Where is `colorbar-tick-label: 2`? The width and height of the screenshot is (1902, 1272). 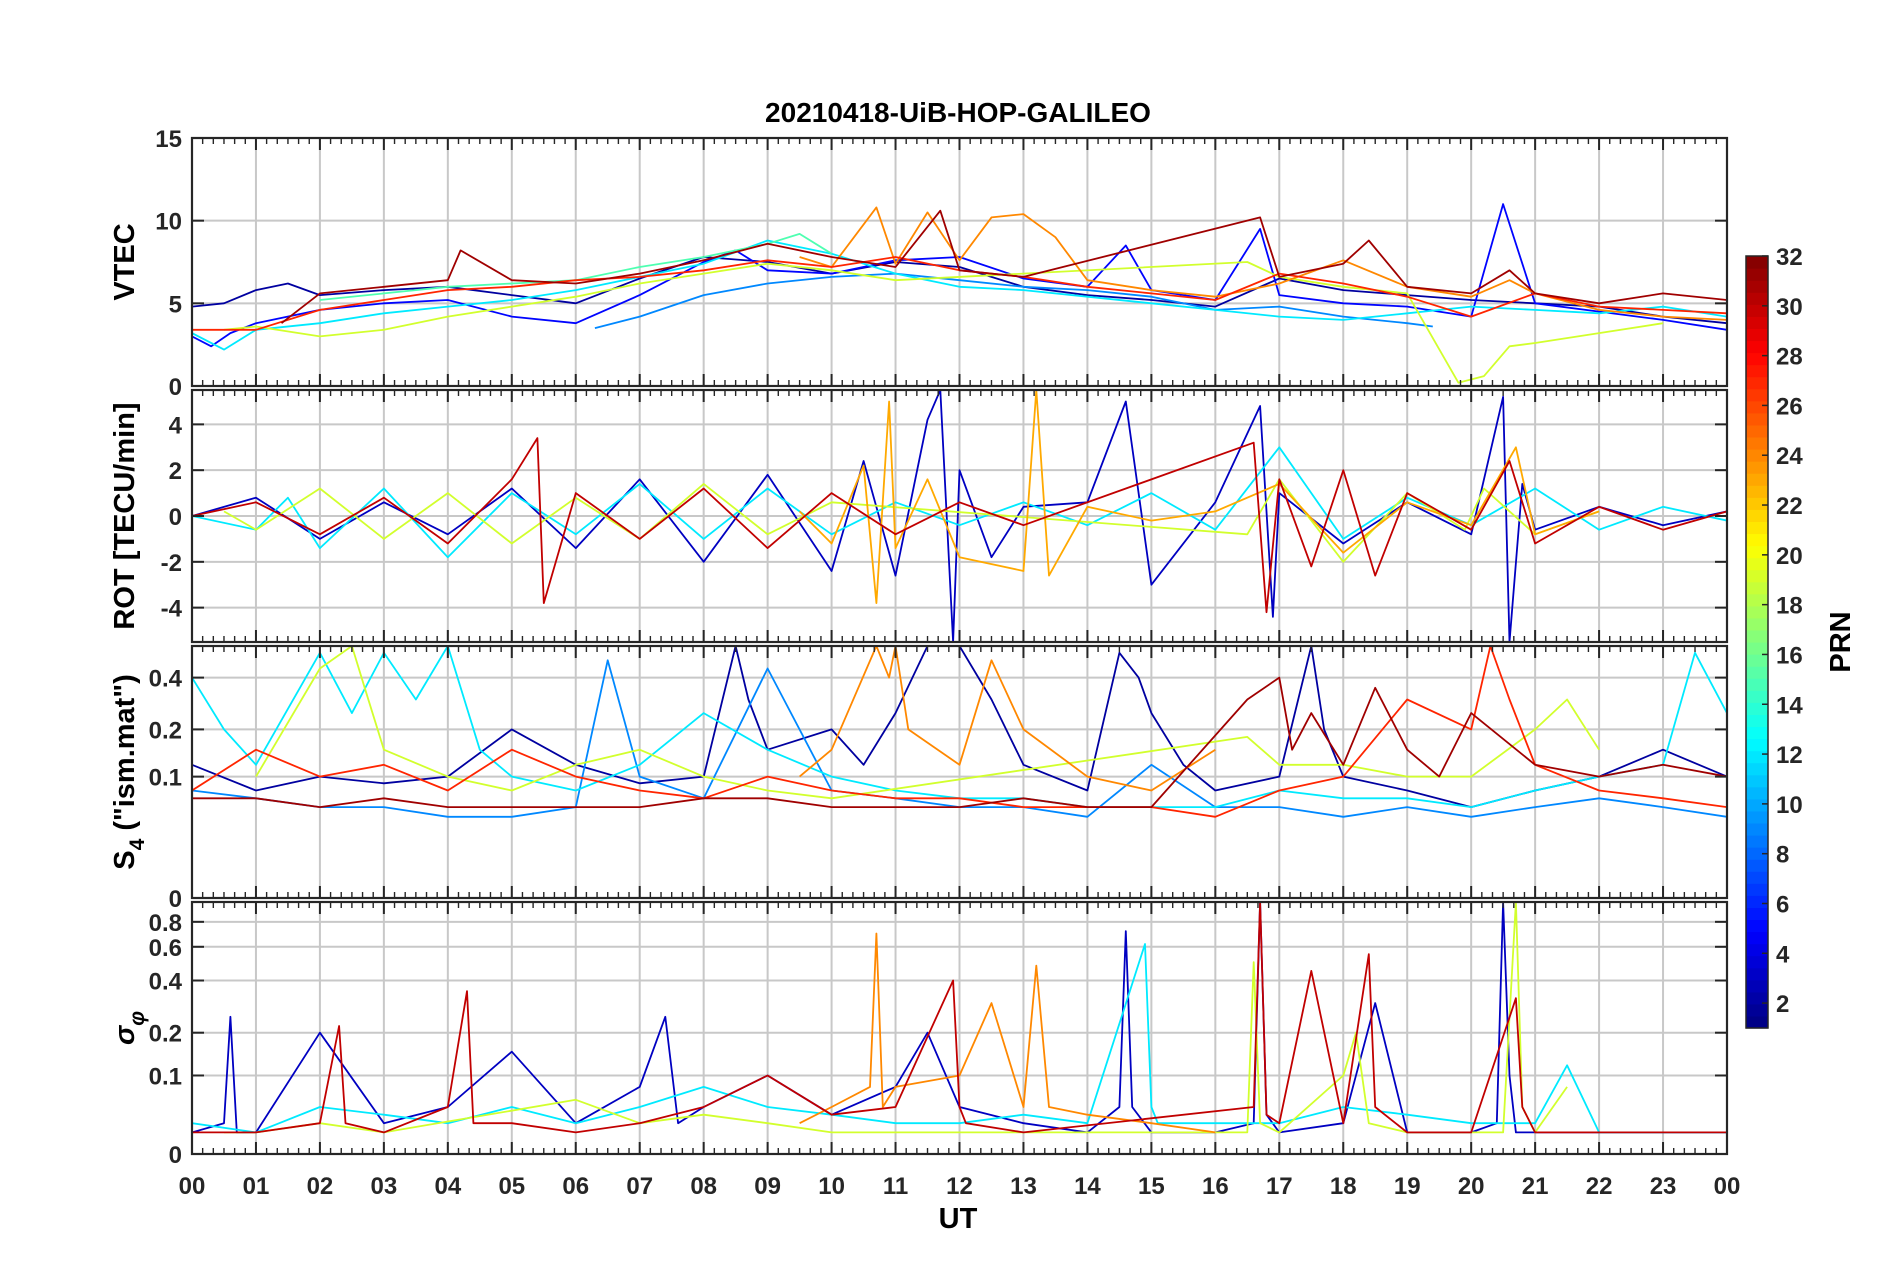 colorbar-tick-label: 2 is located at coordinates (1782, 1004).